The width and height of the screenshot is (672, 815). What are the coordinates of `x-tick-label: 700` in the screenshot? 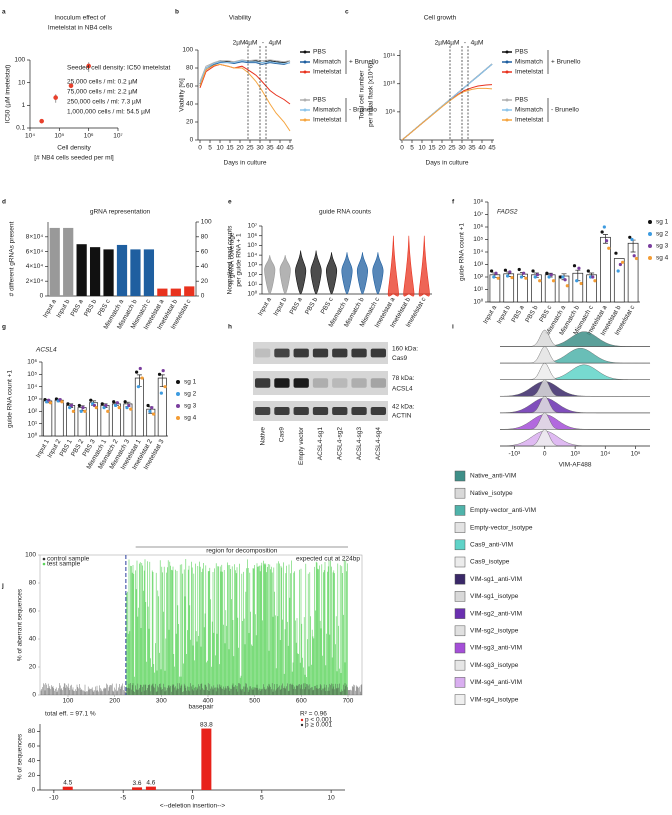 It's located at (348, 701).